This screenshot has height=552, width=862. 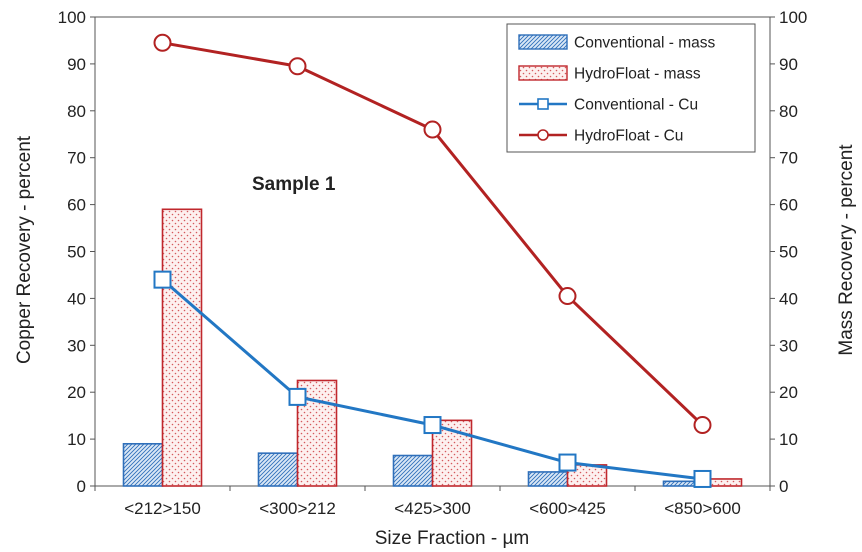 What do you see at coordinates (72, 17) in the screenshot?
I see `y-left-tick-label: 100` at bounding box center [72, 17].